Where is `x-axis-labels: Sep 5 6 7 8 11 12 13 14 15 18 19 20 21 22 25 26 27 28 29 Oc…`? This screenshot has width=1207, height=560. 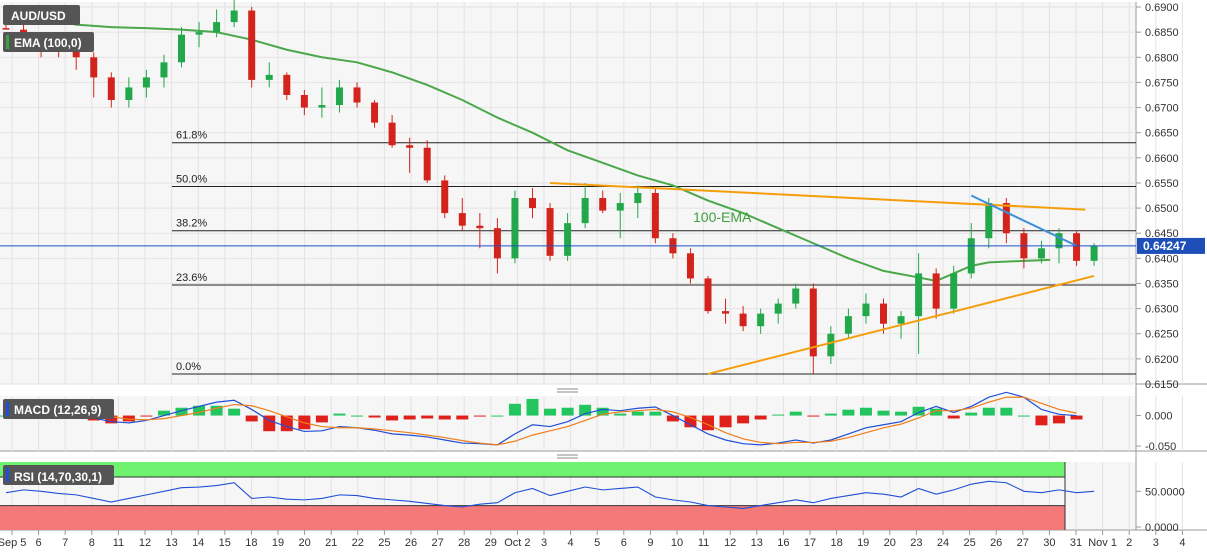 x-axis-labels: Sep 5 6 7 8 11 12 13 14 15 18 19 20 21 22 25 26 27 28 29 Oc… is located at coordinates (592, 539).